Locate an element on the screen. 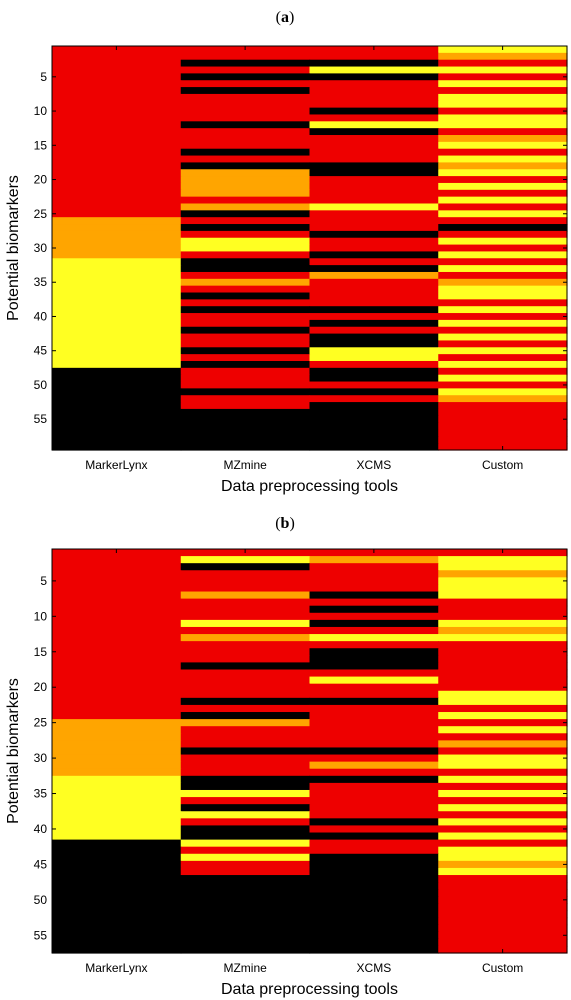 The width and height of the screenshot is (571, 1000). y-tick-label: 15 is located at coordinates (41, 652).